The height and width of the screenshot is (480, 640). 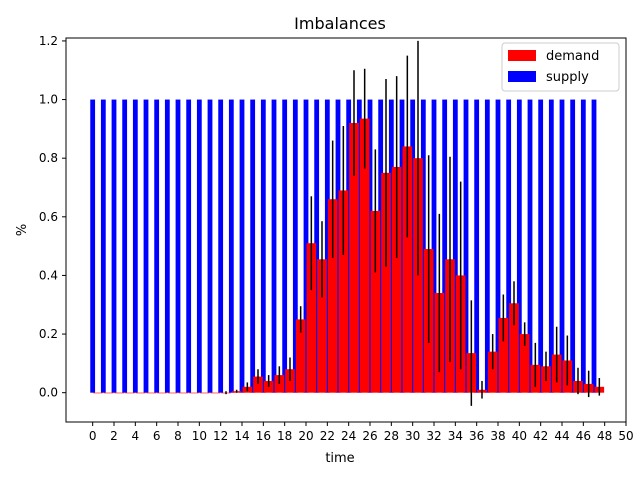 What do you see at coordinates (412, 436) in the screenshot?
I see `x-tick-label: 30` at bounding box center [412, 436].